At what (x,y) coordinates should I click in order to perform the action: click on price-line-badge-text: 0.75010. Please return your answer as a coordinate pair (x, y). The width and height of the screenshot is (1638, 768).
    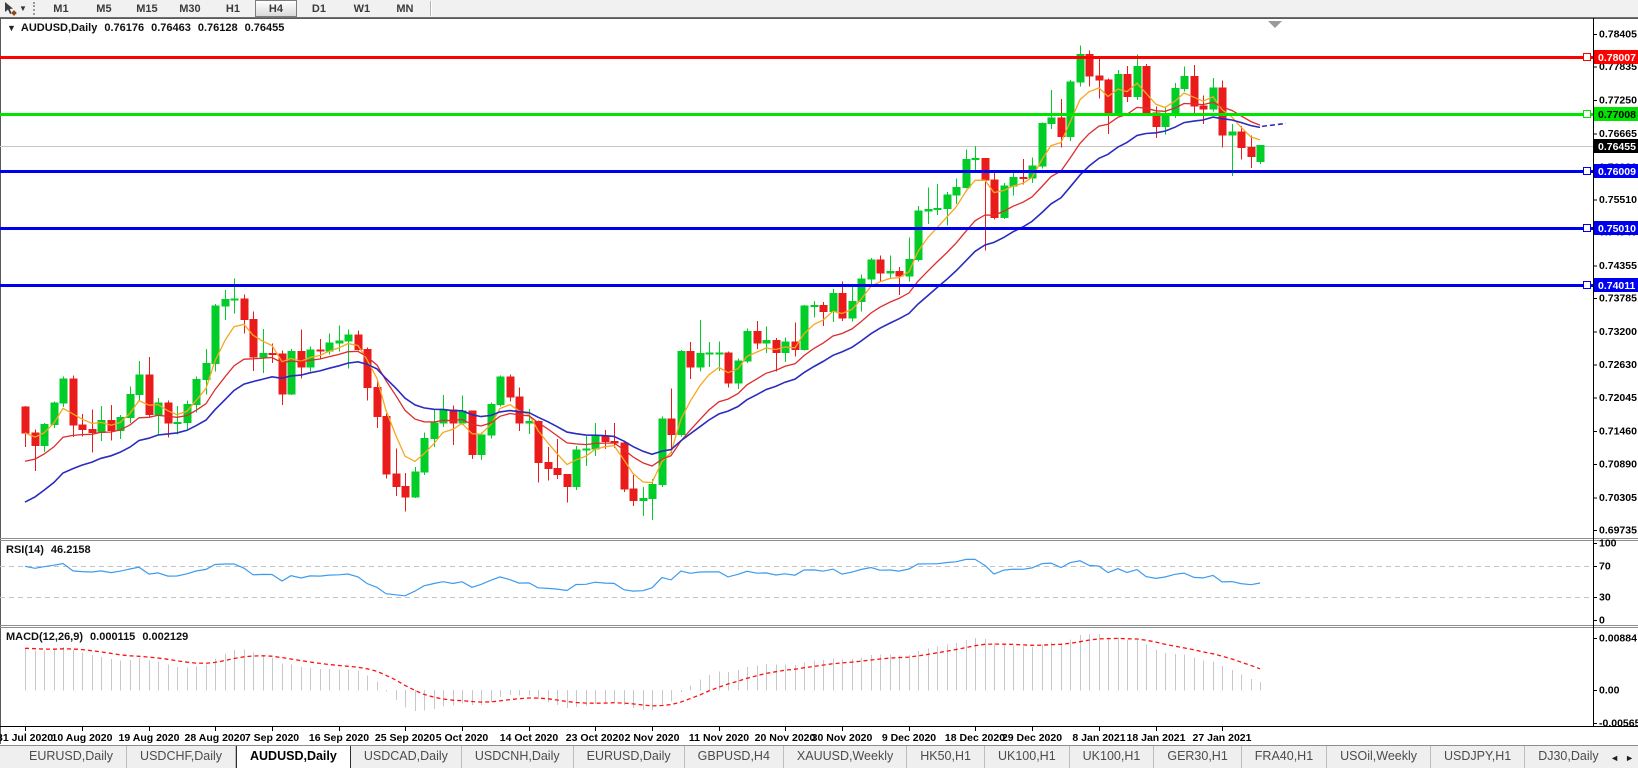
    Looking at the image, I should click on (1617, 229).